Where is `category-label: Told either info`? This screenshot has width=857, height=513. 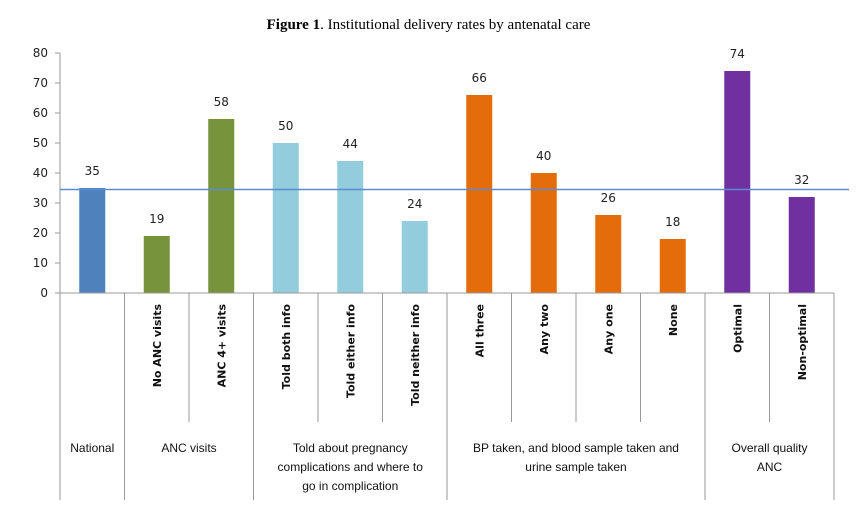 category-label: Told either info is located at coordinates (350, 351).